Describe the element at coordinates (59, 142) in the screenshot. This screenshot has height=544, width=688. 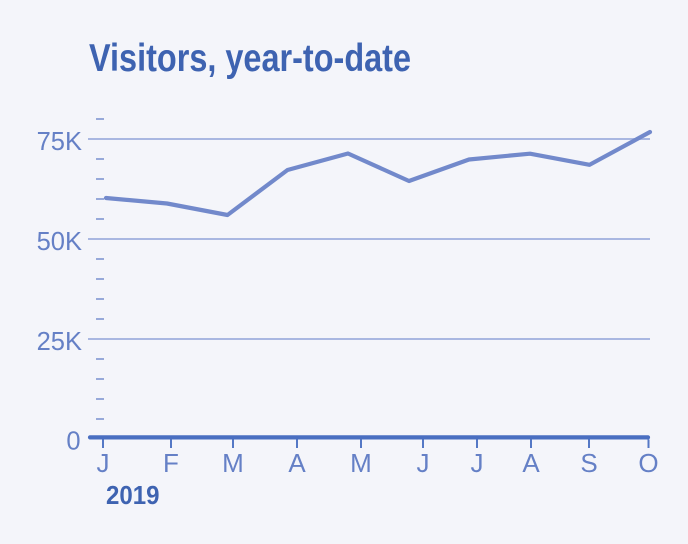
I see `svg-text: 75K` at that location.